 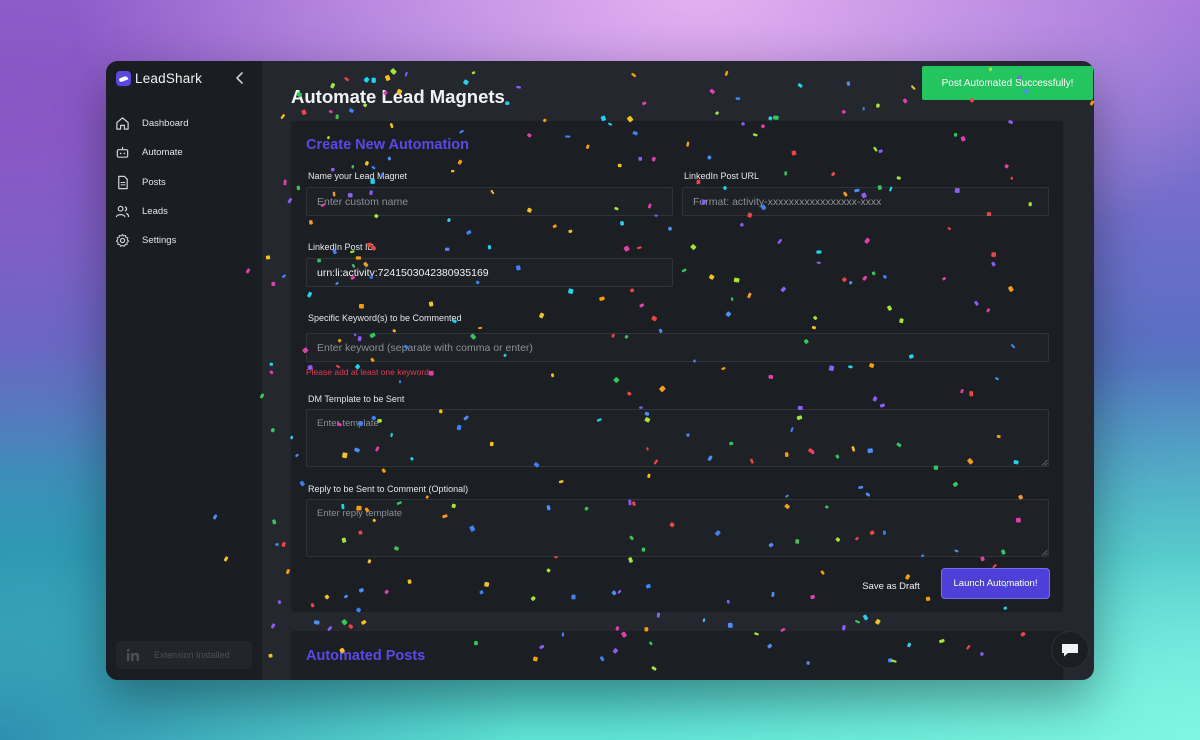 What do you see at coordinates (169, 78) in the screenshot?
I see `brand-name: LeadShark` at bounding box center [169, 78].